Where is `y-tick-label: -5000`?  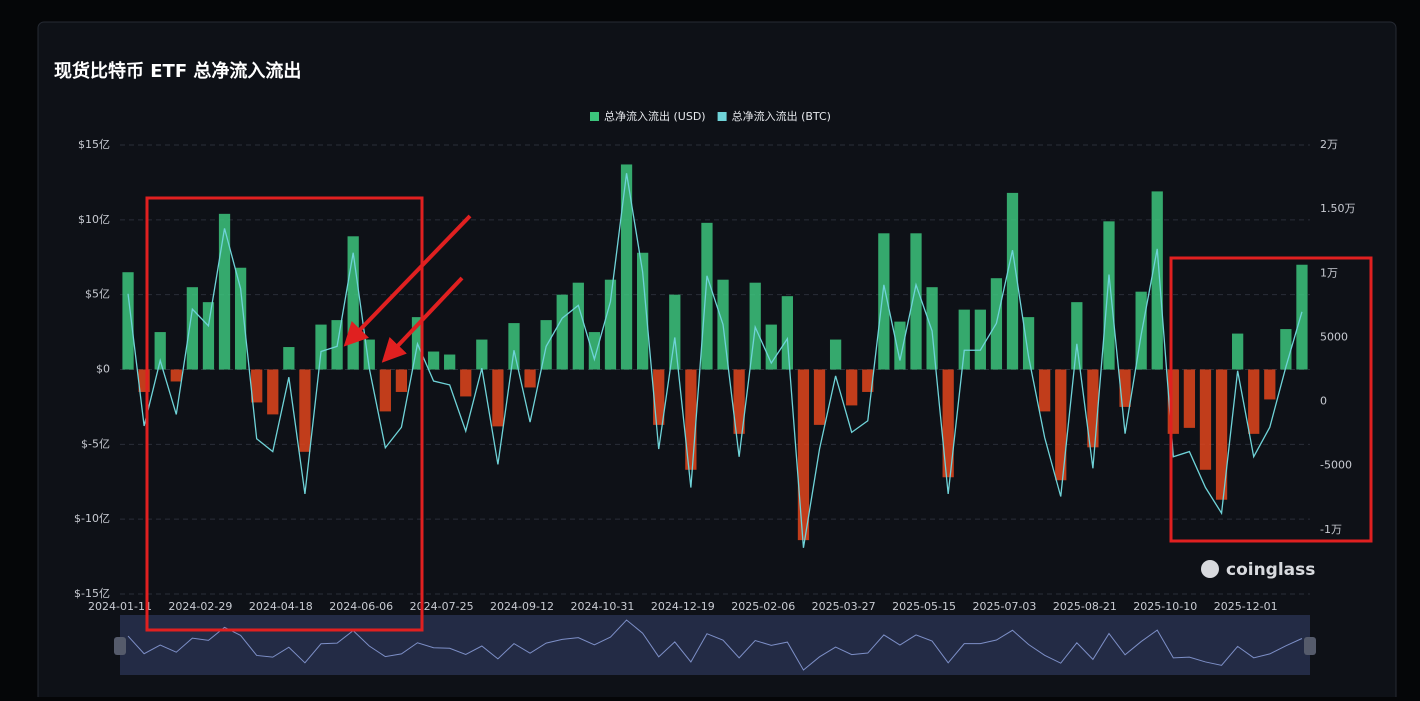
y-tick-label: -5000 is located at coordinates (1336, 465).